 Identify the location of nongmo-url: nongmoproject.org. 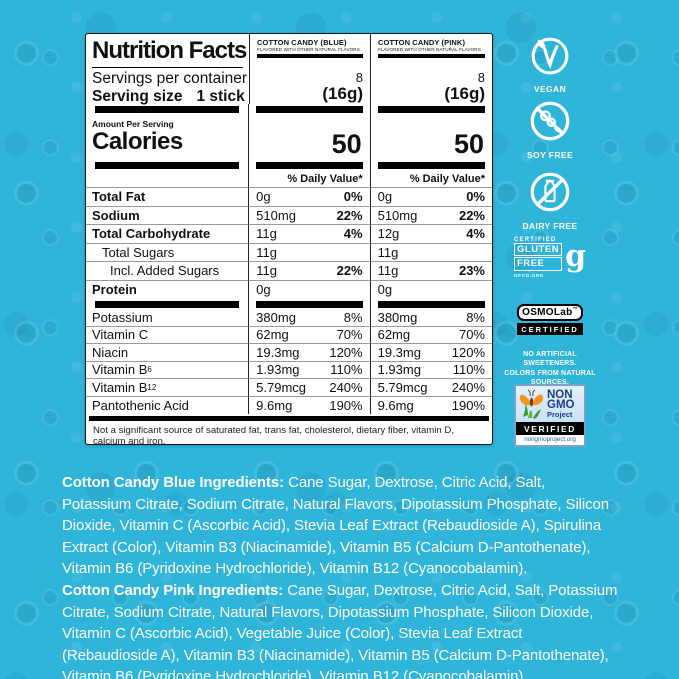
(550, 440).